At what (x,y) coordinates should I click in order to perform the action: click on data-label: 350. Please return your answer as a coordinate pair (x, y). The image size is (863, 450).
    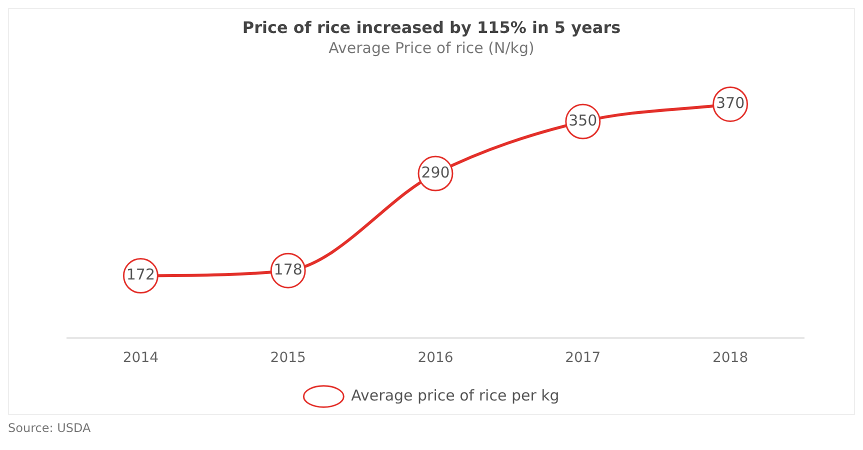
    Looking at the image, I should click on (583, 120).